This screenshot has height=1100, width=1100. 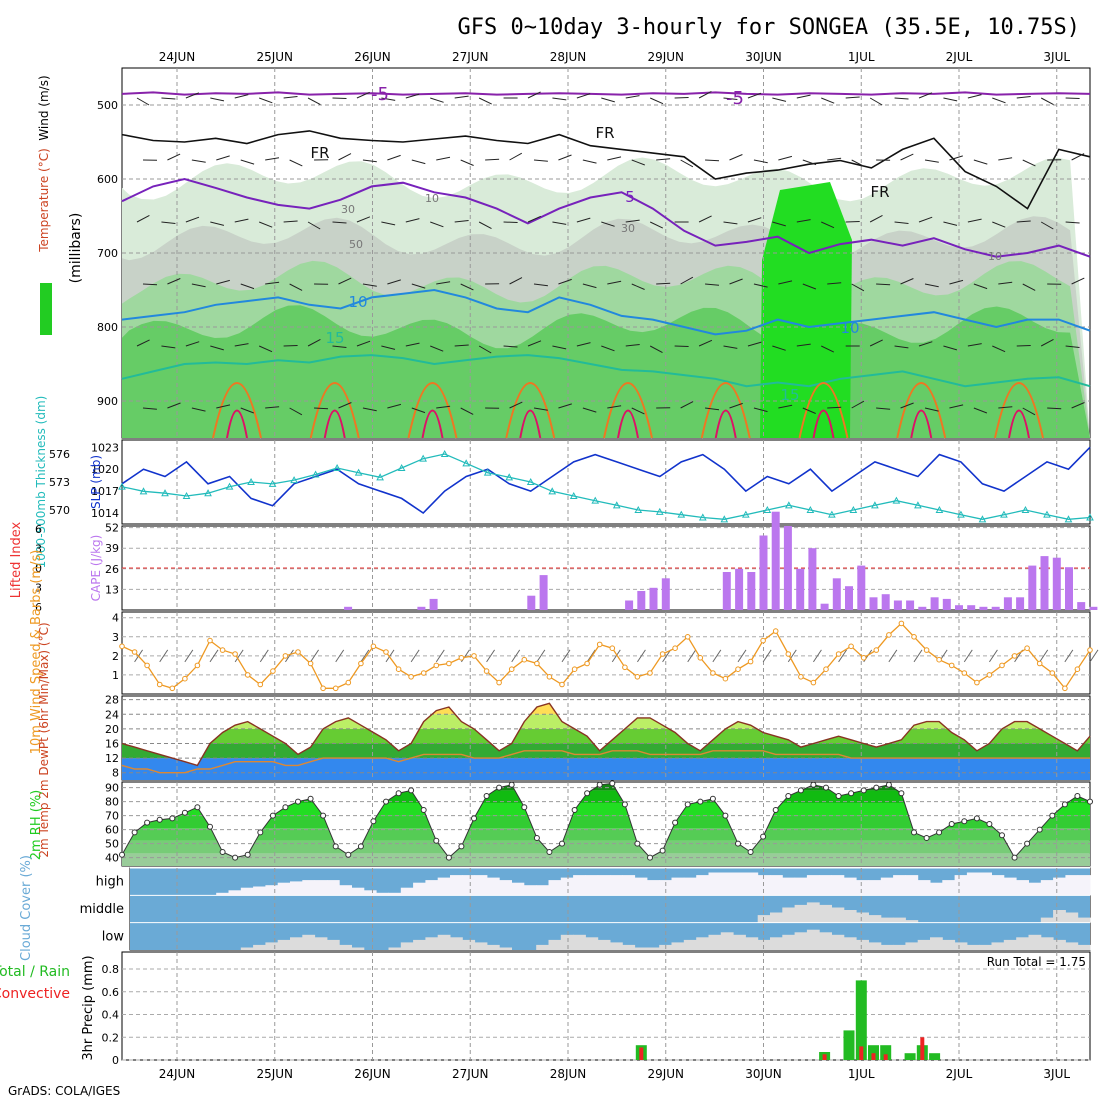 I want to click on pressure-tick-label: 700, so click(x=107, y=253).